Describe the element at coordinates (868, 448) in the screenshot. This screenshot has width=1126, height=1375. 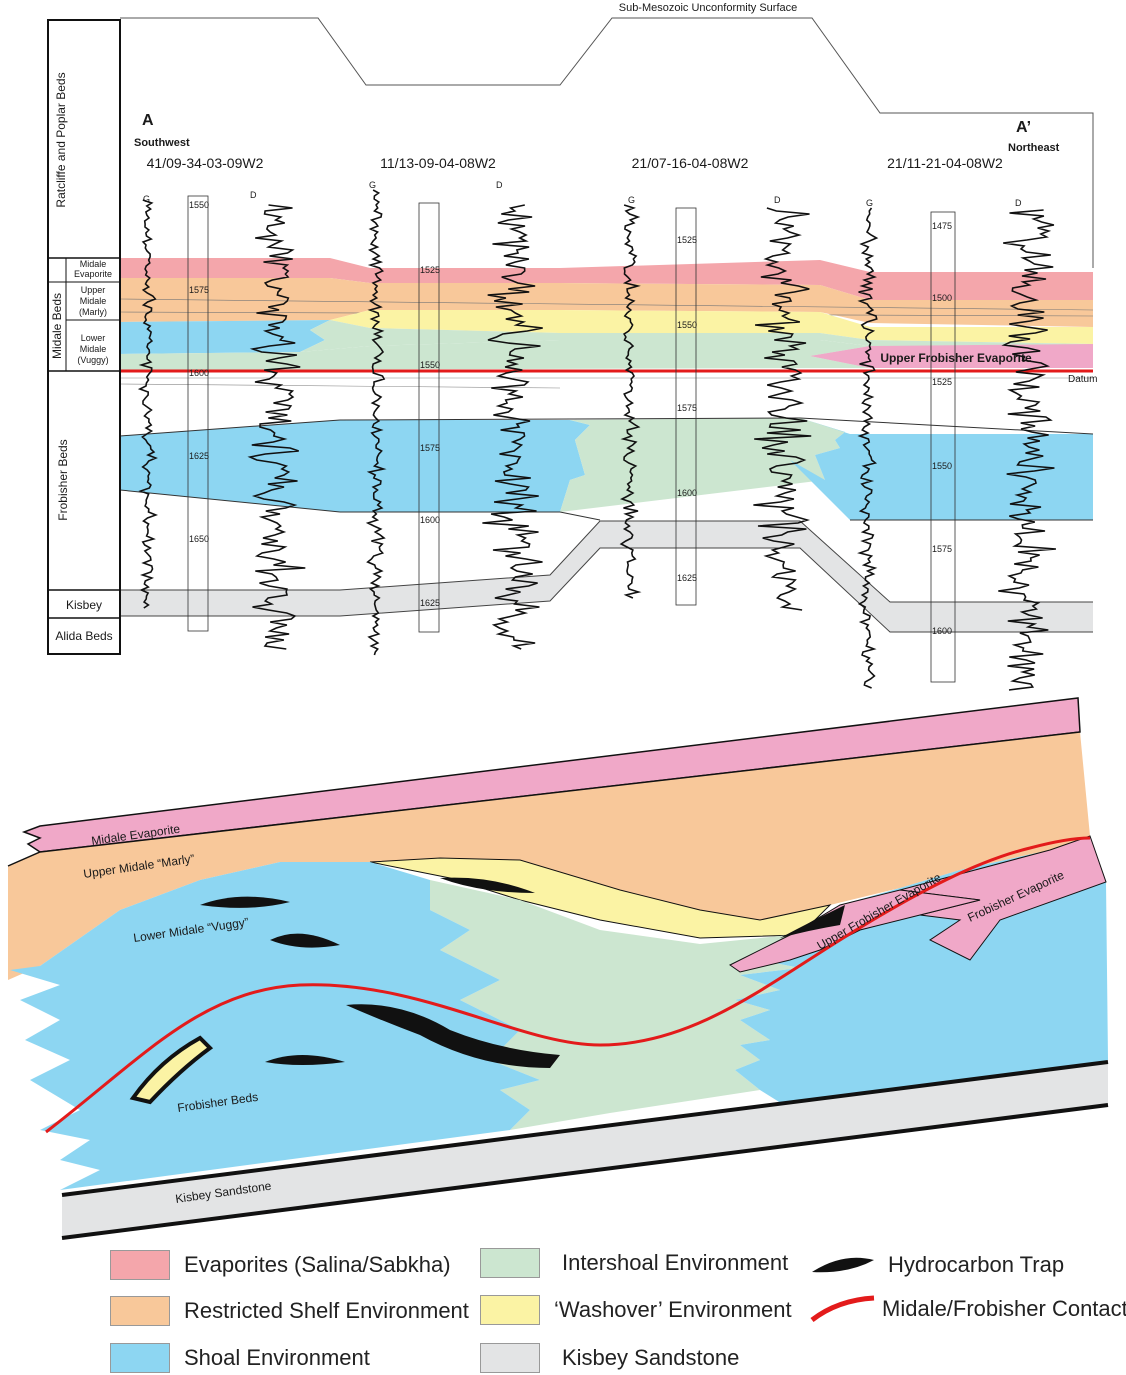
I see `well-4-gamma-log` at that location.